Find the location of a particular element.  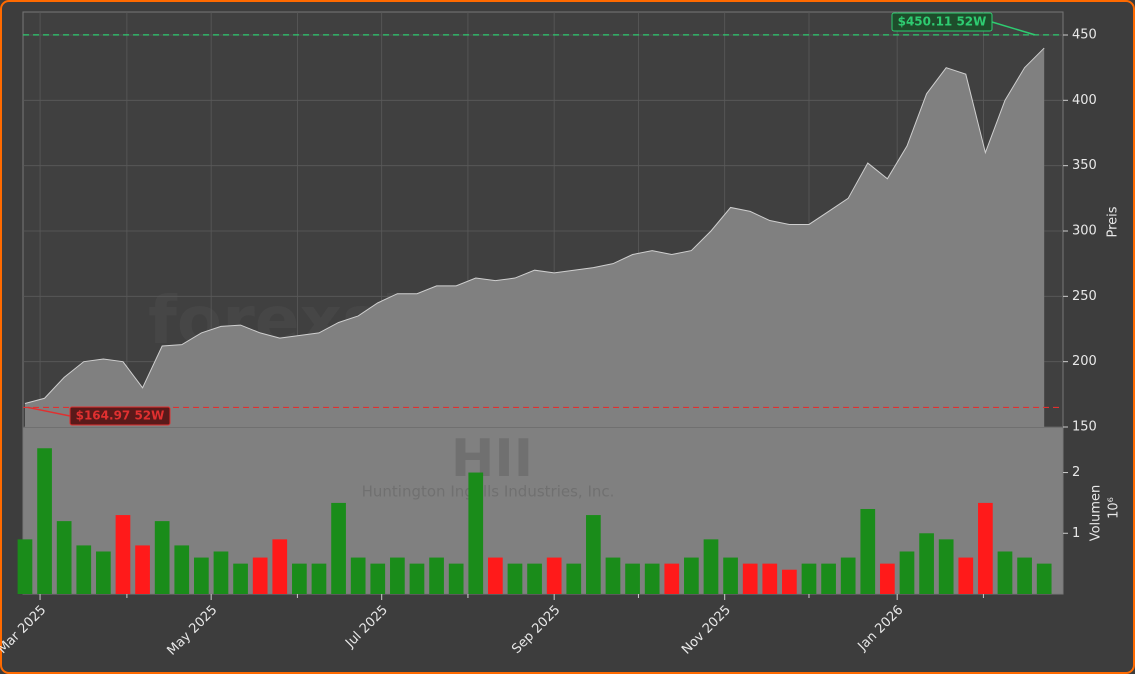

low-label: $164.97 52W is located at coordinates (120, 416).